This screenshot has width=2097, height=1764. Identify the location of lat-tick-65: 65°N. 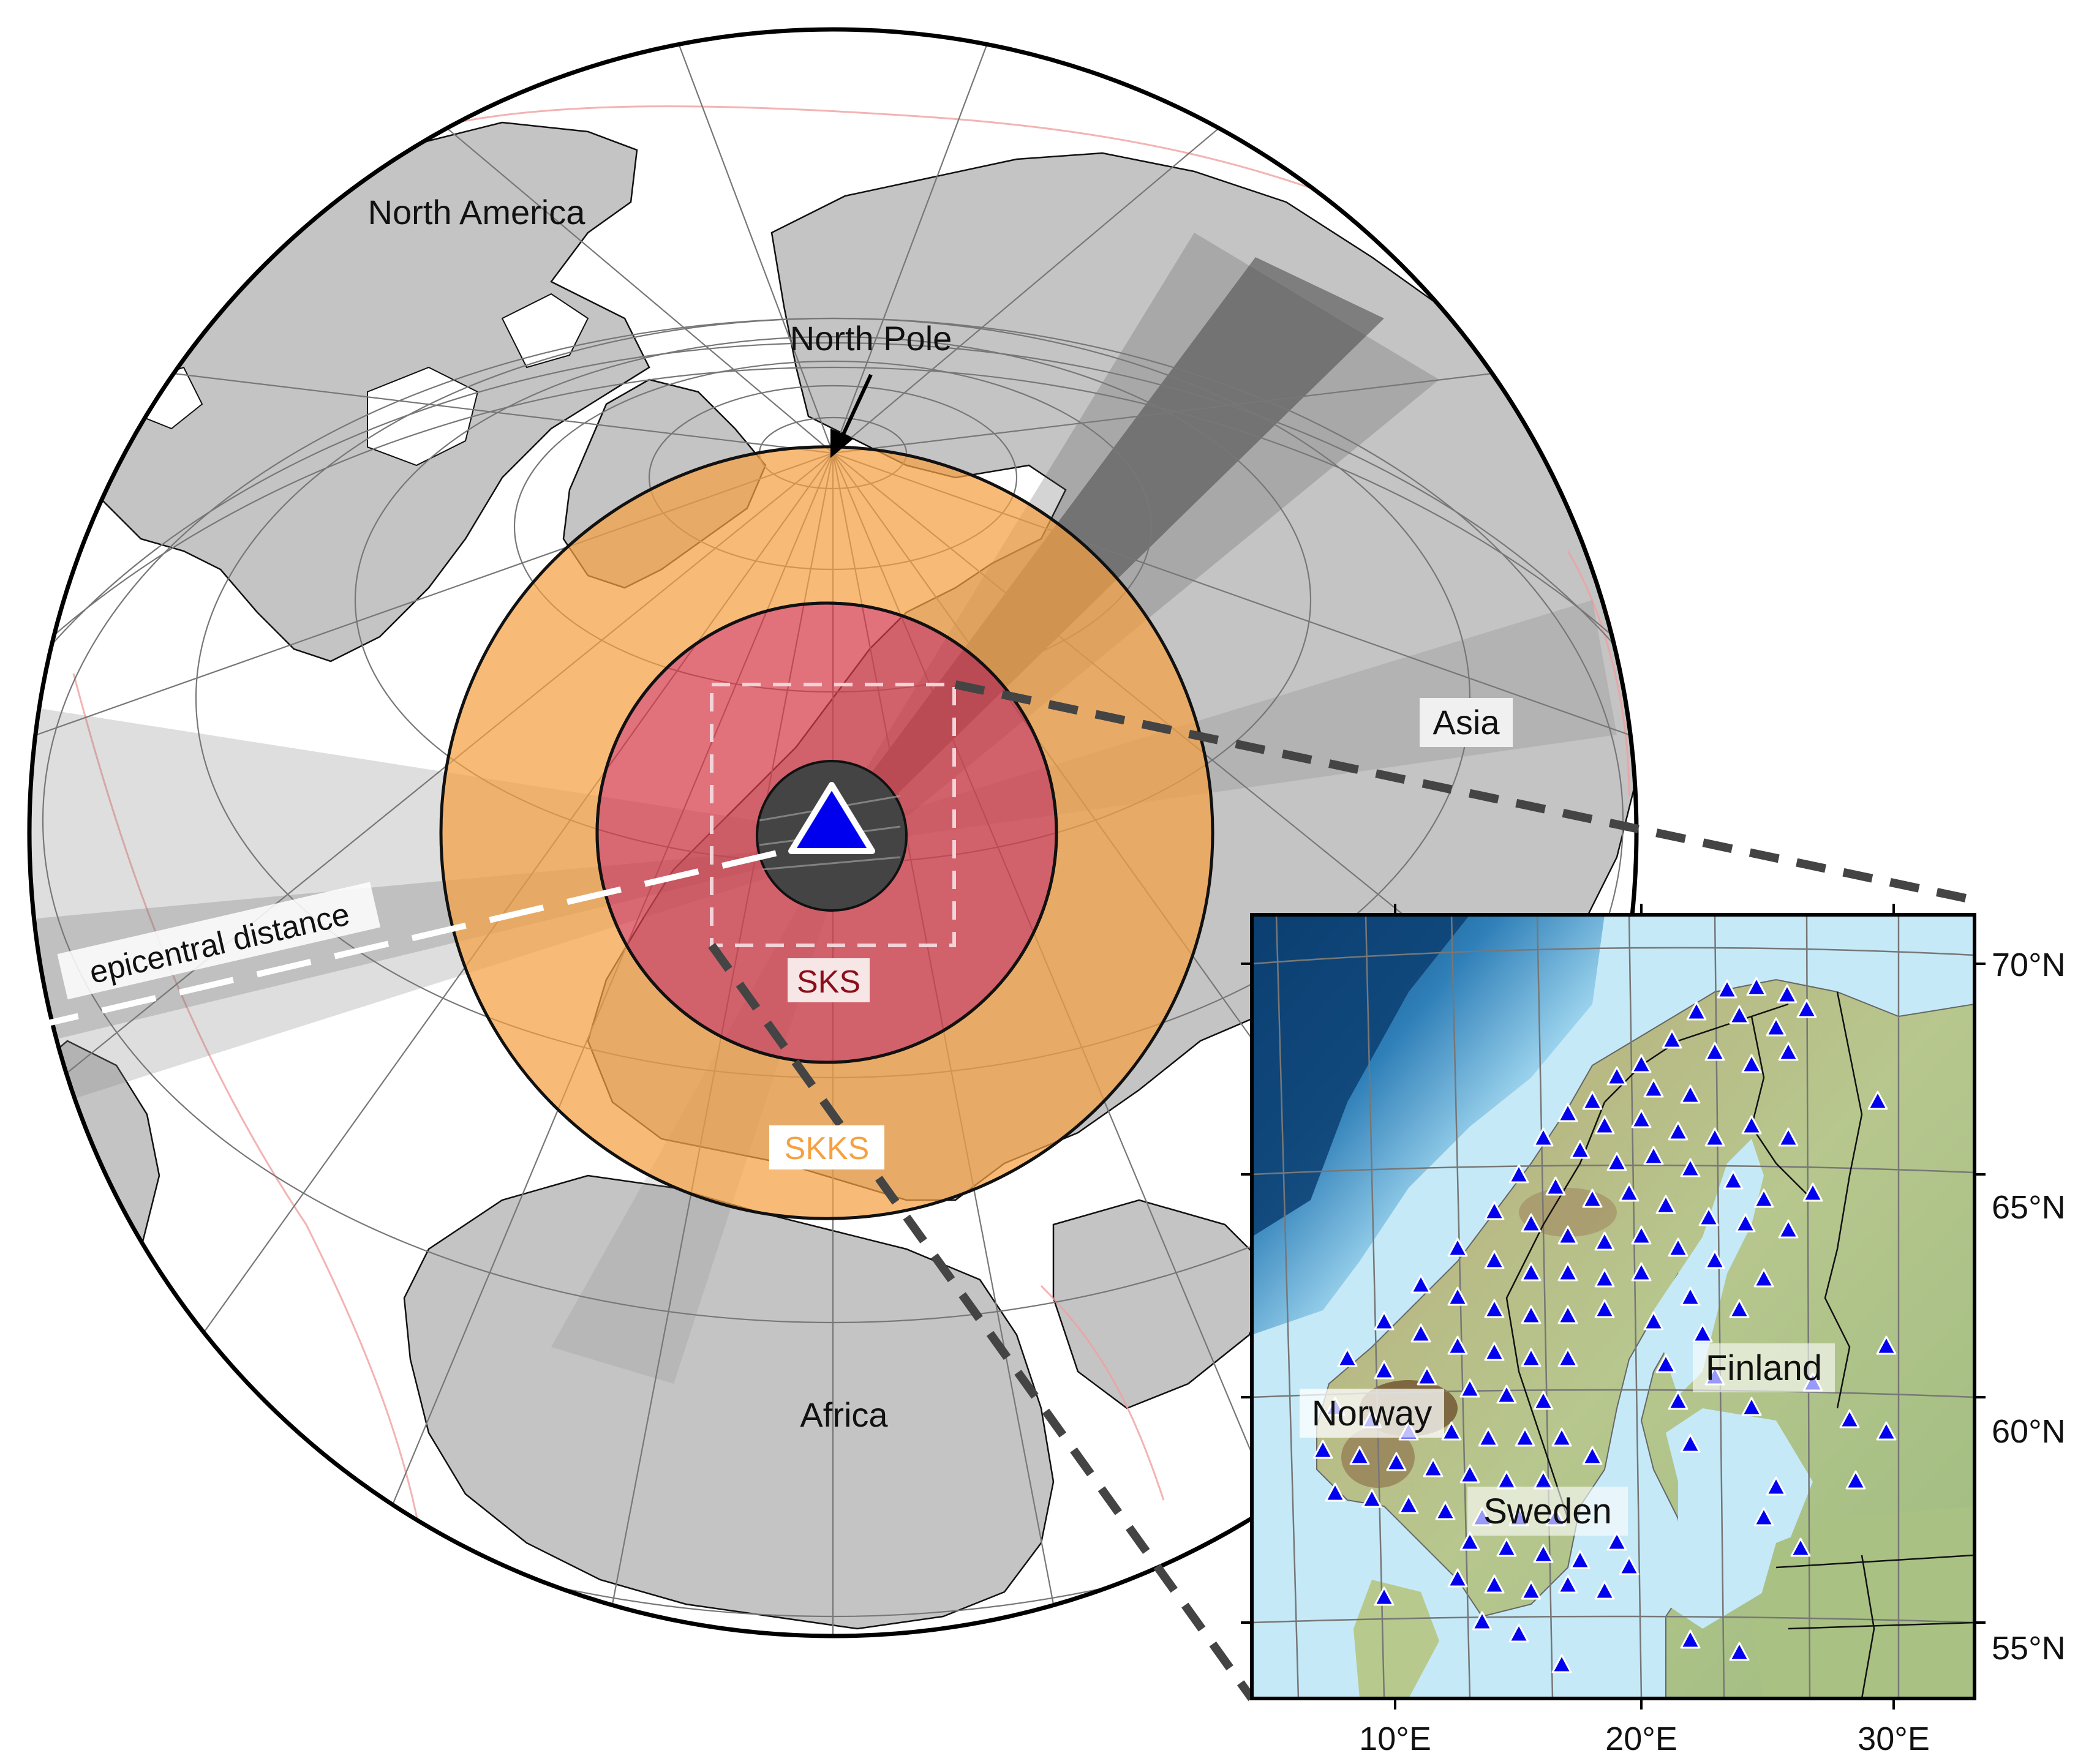
(2029, 1207).